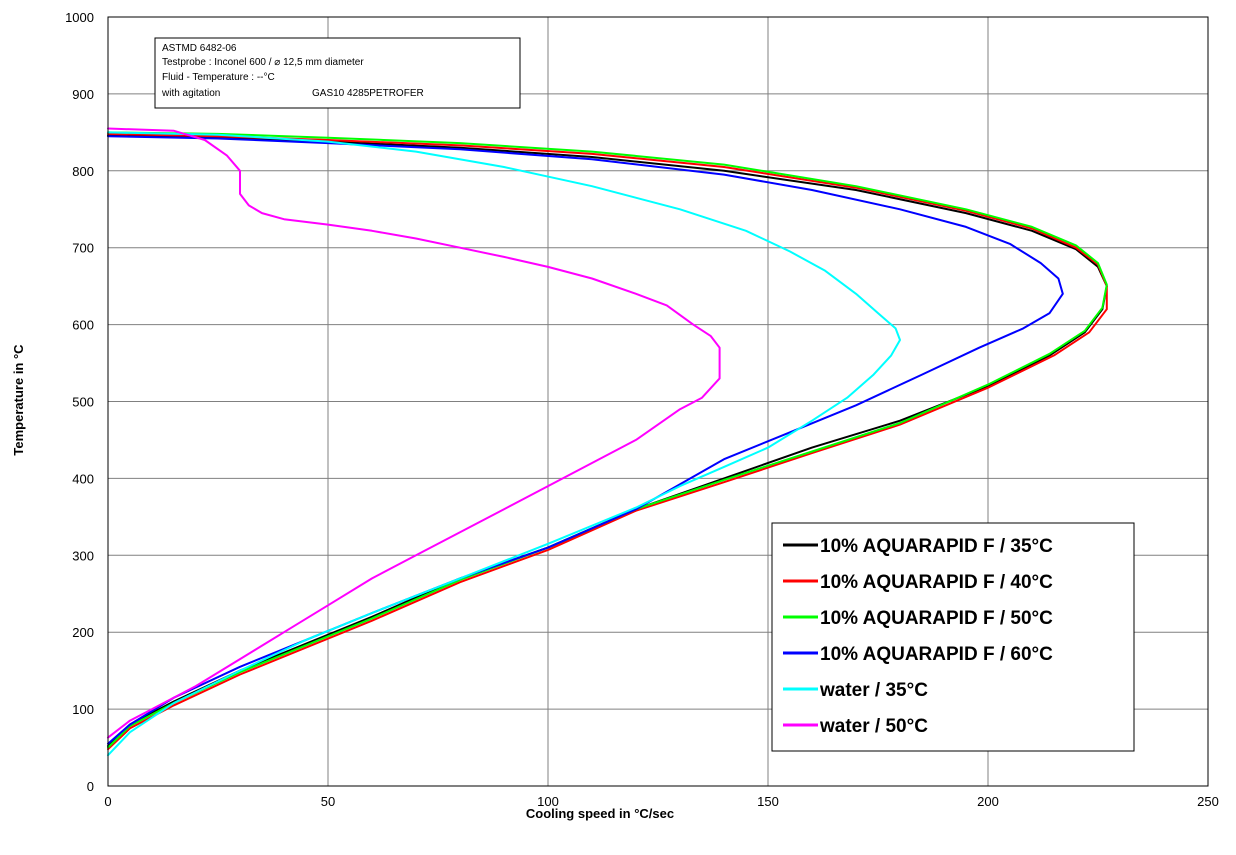 The height and width of the screenshot is (855, 1236). I want to click on legend-label: 10% AQUARAPID F / 60°C, so click(936, 654).